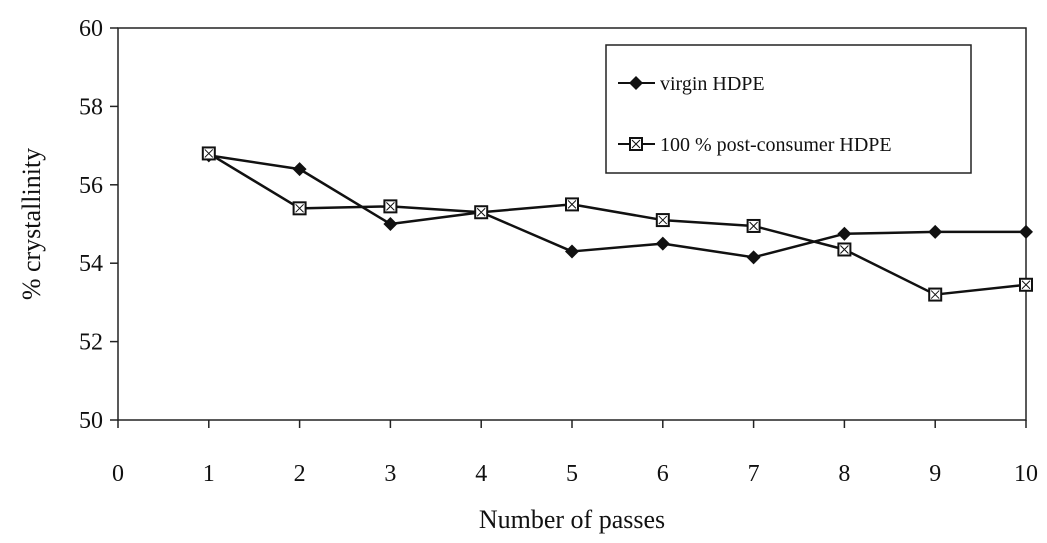 The width and height of the screenshot is (1047, 543). What do you see at coordinates (663, 474) in the screenshot?
I see `x-tick-label: 6` at bounding box center [663, 474].